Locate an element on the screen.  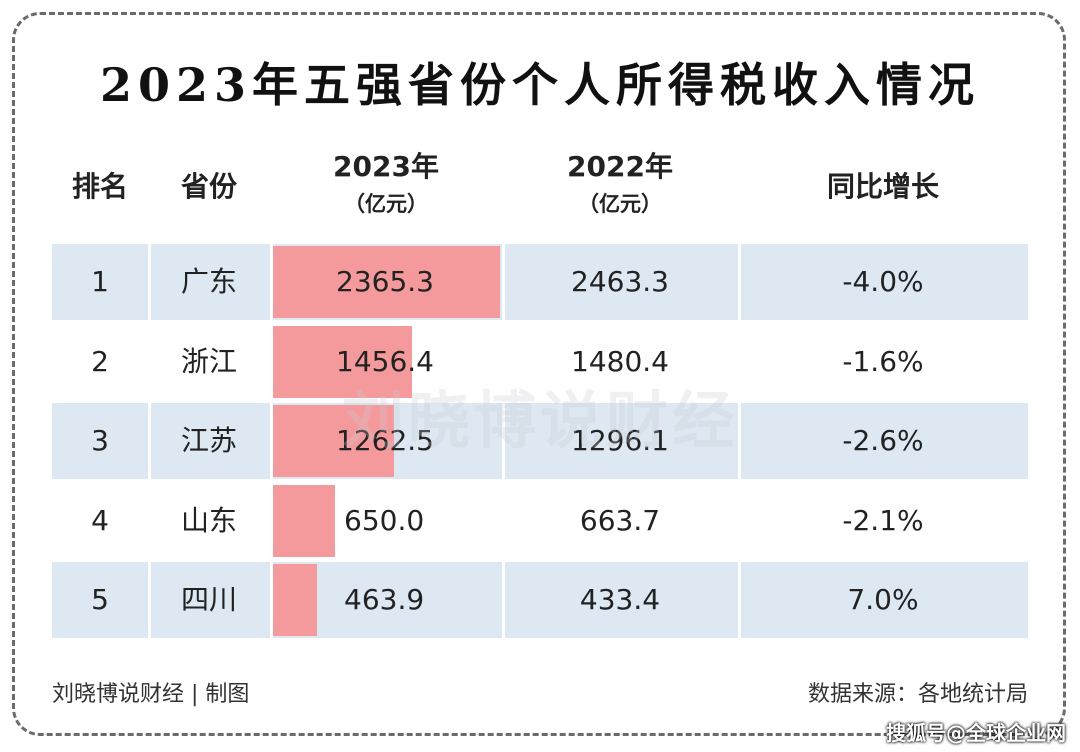
province-cell: 江苏 is located at coordinates (208, 440).